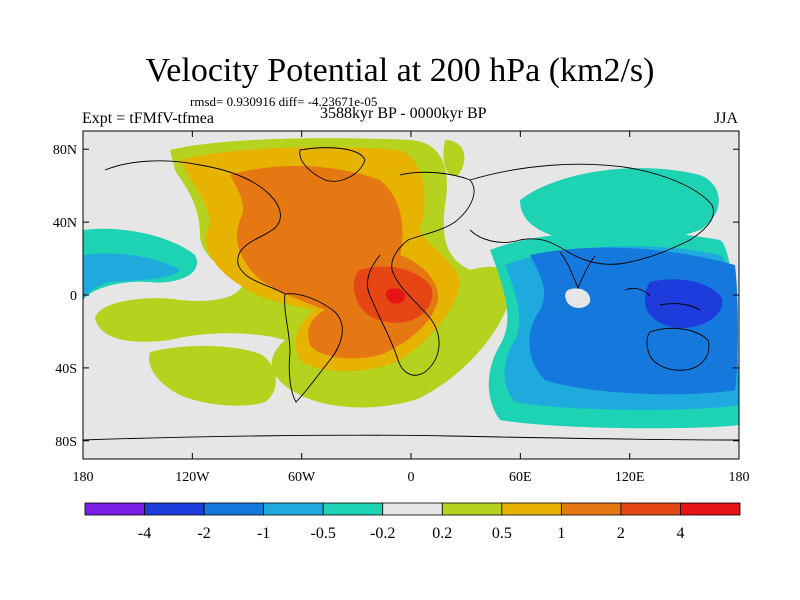 This screenshot has width=800, height=600. What do you see at coordinates (619, 205) in the screenshot?
I see `contour-negative-0.2-eurasia` at bounding box center [619, 205].